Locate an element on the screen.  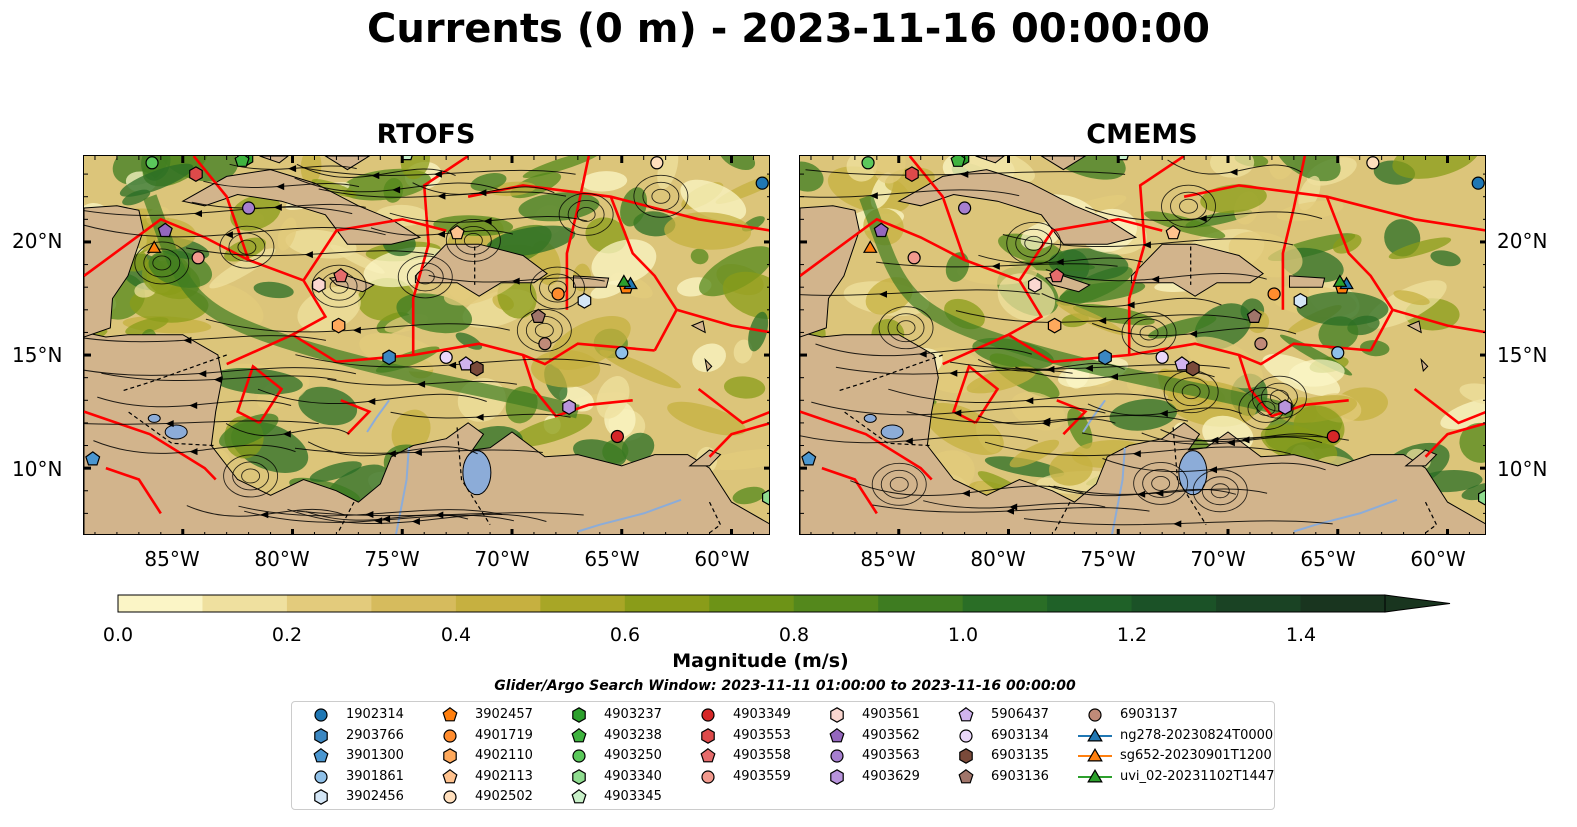
country-border is located at coordinates (1430, 517).